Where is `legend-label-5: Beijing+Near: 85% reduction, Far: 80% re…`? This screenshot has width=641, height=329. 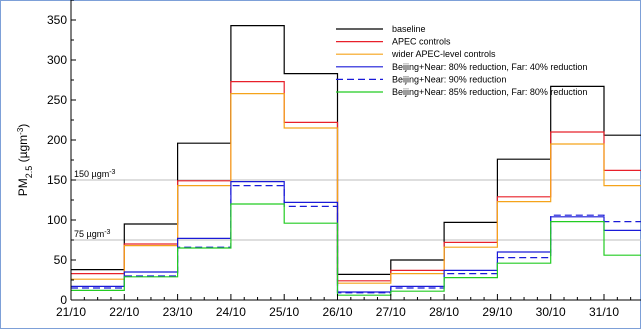 legend-label-5: Beijing+Near: 85% reduction, Far: 80% re… is located at coordinates (489, 92).